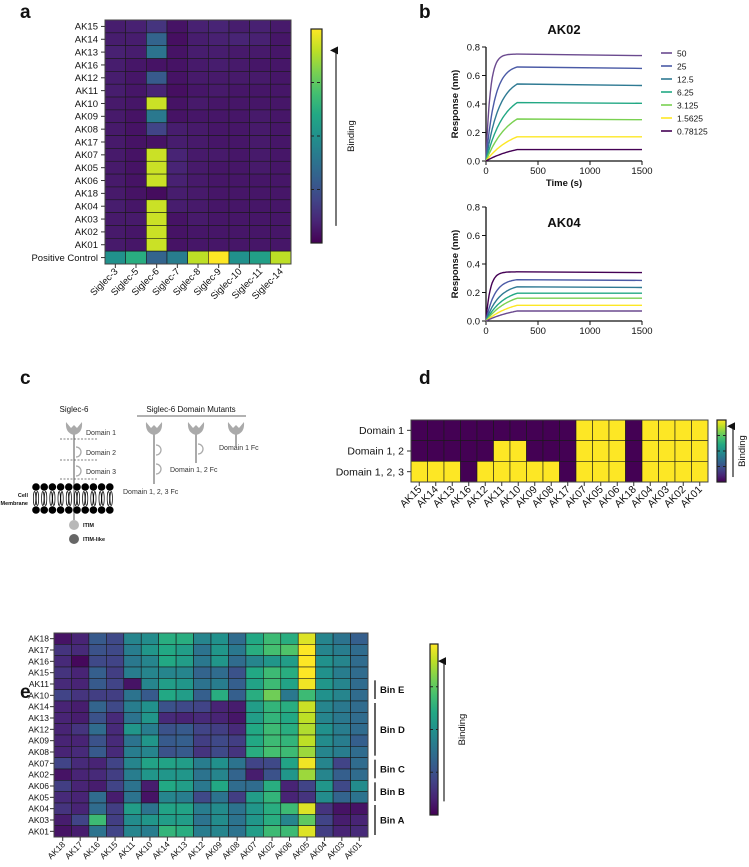 The width and height of the screenshot is (749, 867). What do you see at coordinates (564, 183) in the screenshot?
I see `x-axis-label: Time (s)` at bounding box center [564, 183].